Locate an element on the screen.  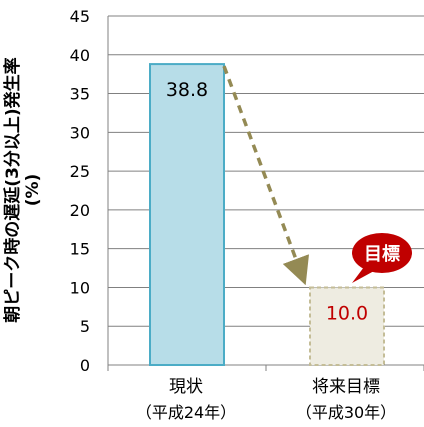
x-tick-sublabel: （平成30年） is located at coordinates (346, 412).